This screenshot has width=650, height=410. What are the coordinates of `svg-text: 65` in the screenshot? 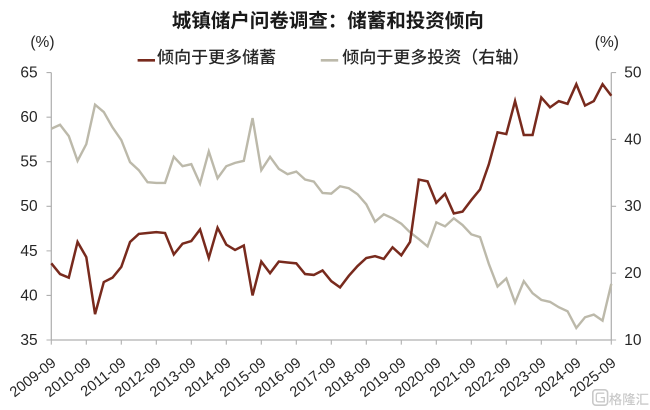 It's located at (28, 73).